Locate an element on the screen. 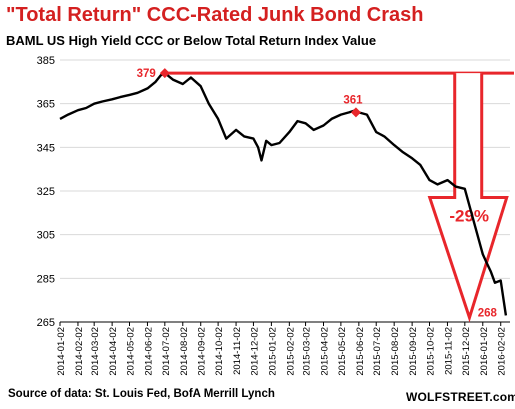  x-tick-label: 2015-07-02 is located at coordinates (377, 351).